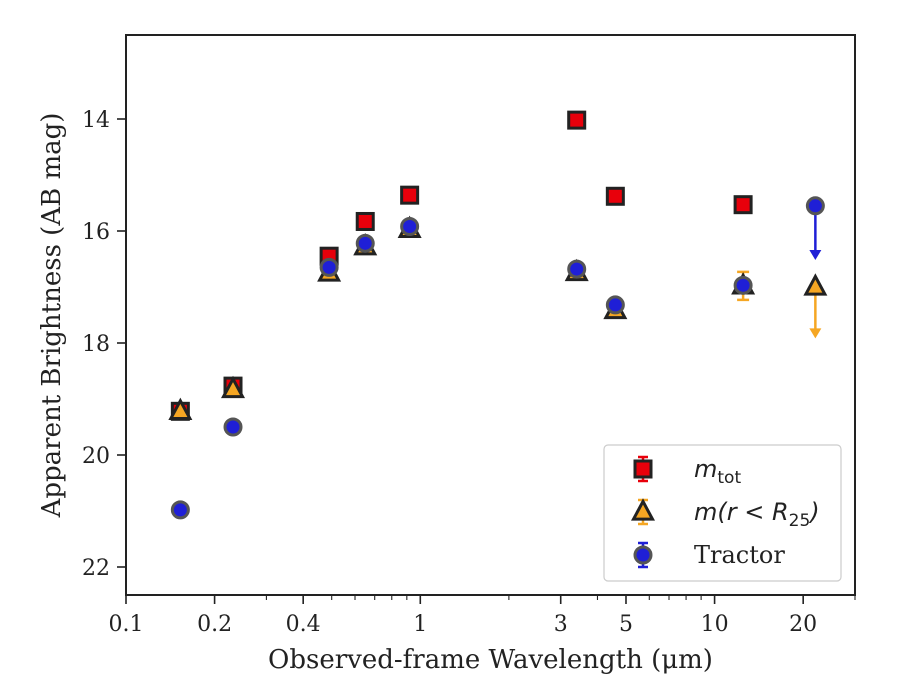  I want to click on y-tick-label: 16, so click(96, 232).